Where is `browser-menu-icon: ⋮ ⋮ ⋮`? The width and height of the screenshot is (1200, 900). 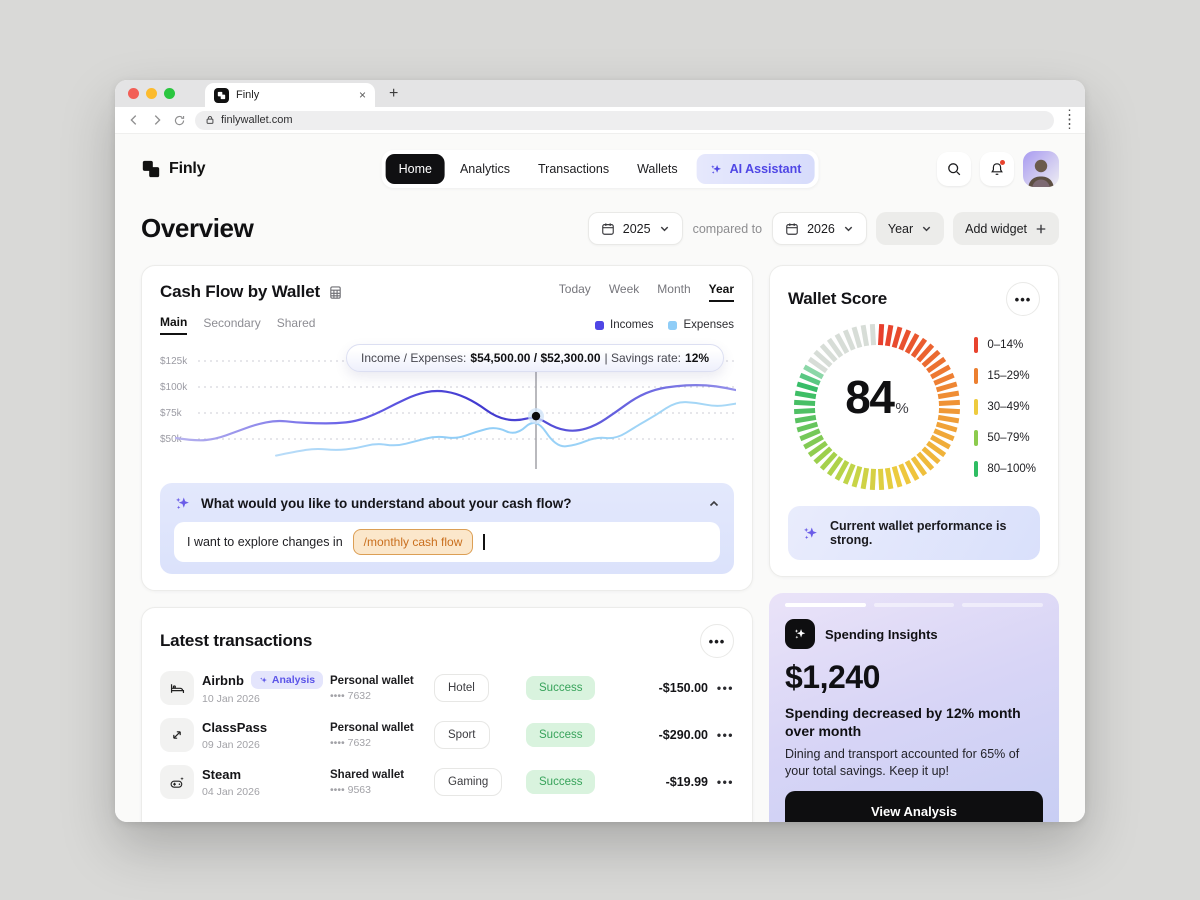 browser-menu-icon: ⋮ ⋮ ⋮ is located at coordinates (1069, 119).